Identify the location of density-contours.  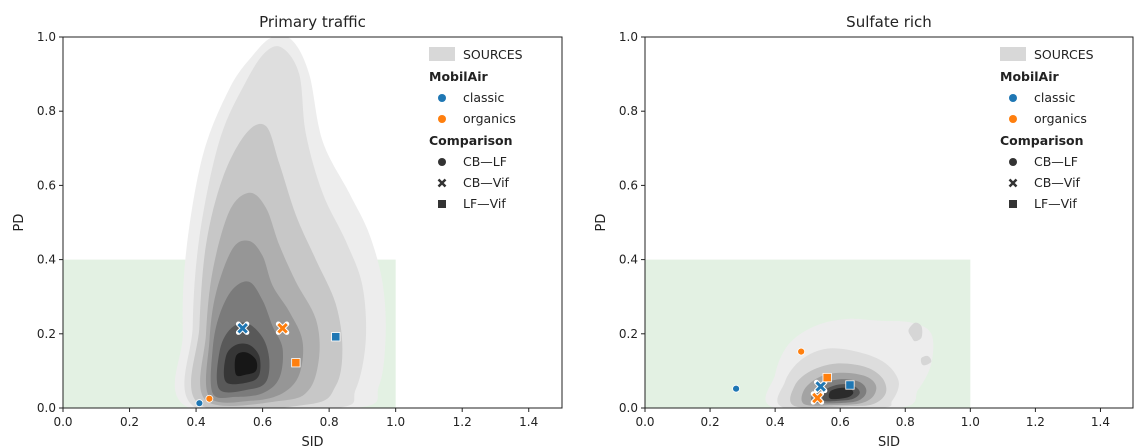
(849, 363).